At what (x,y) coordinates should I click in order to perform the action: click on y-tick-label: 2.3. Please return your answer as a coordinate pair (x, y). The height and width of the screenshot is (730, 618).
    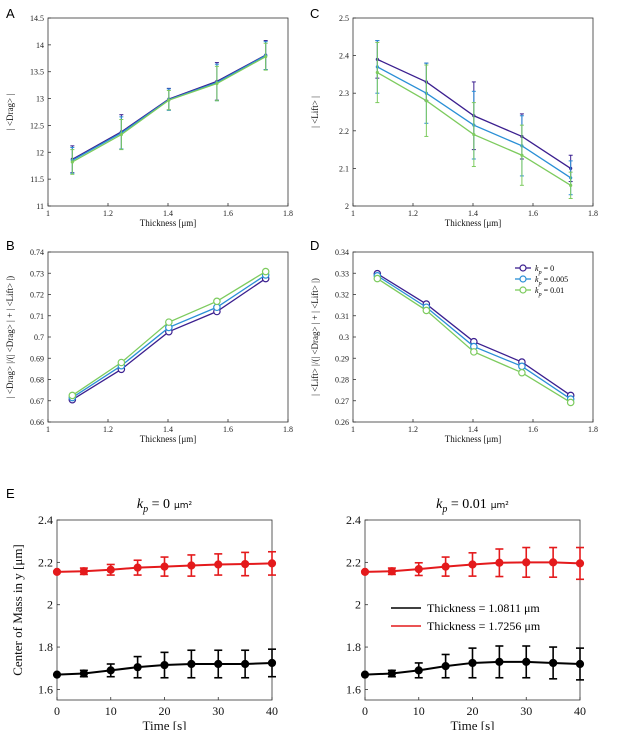
    Looking at the image, I should click on (344, 93).